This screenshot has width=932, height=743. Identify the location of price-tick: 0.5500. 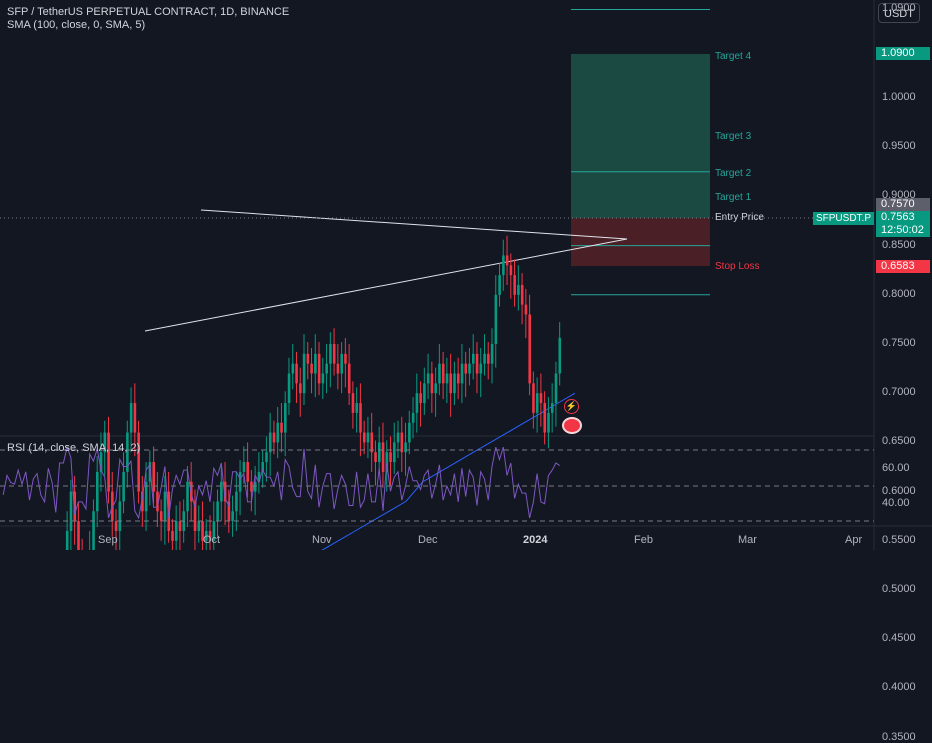
(899, 539).